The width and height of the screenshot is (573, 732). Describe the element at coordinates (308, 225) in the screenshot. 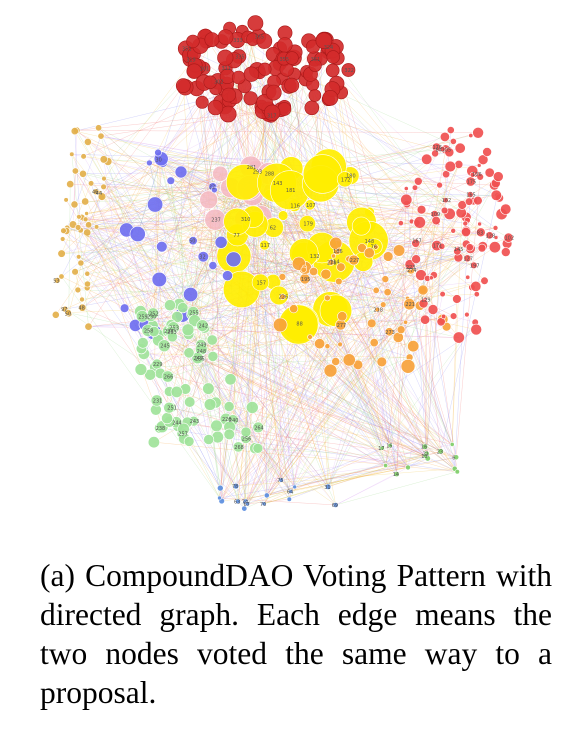

I see `graph-node-label: 179` at that location.